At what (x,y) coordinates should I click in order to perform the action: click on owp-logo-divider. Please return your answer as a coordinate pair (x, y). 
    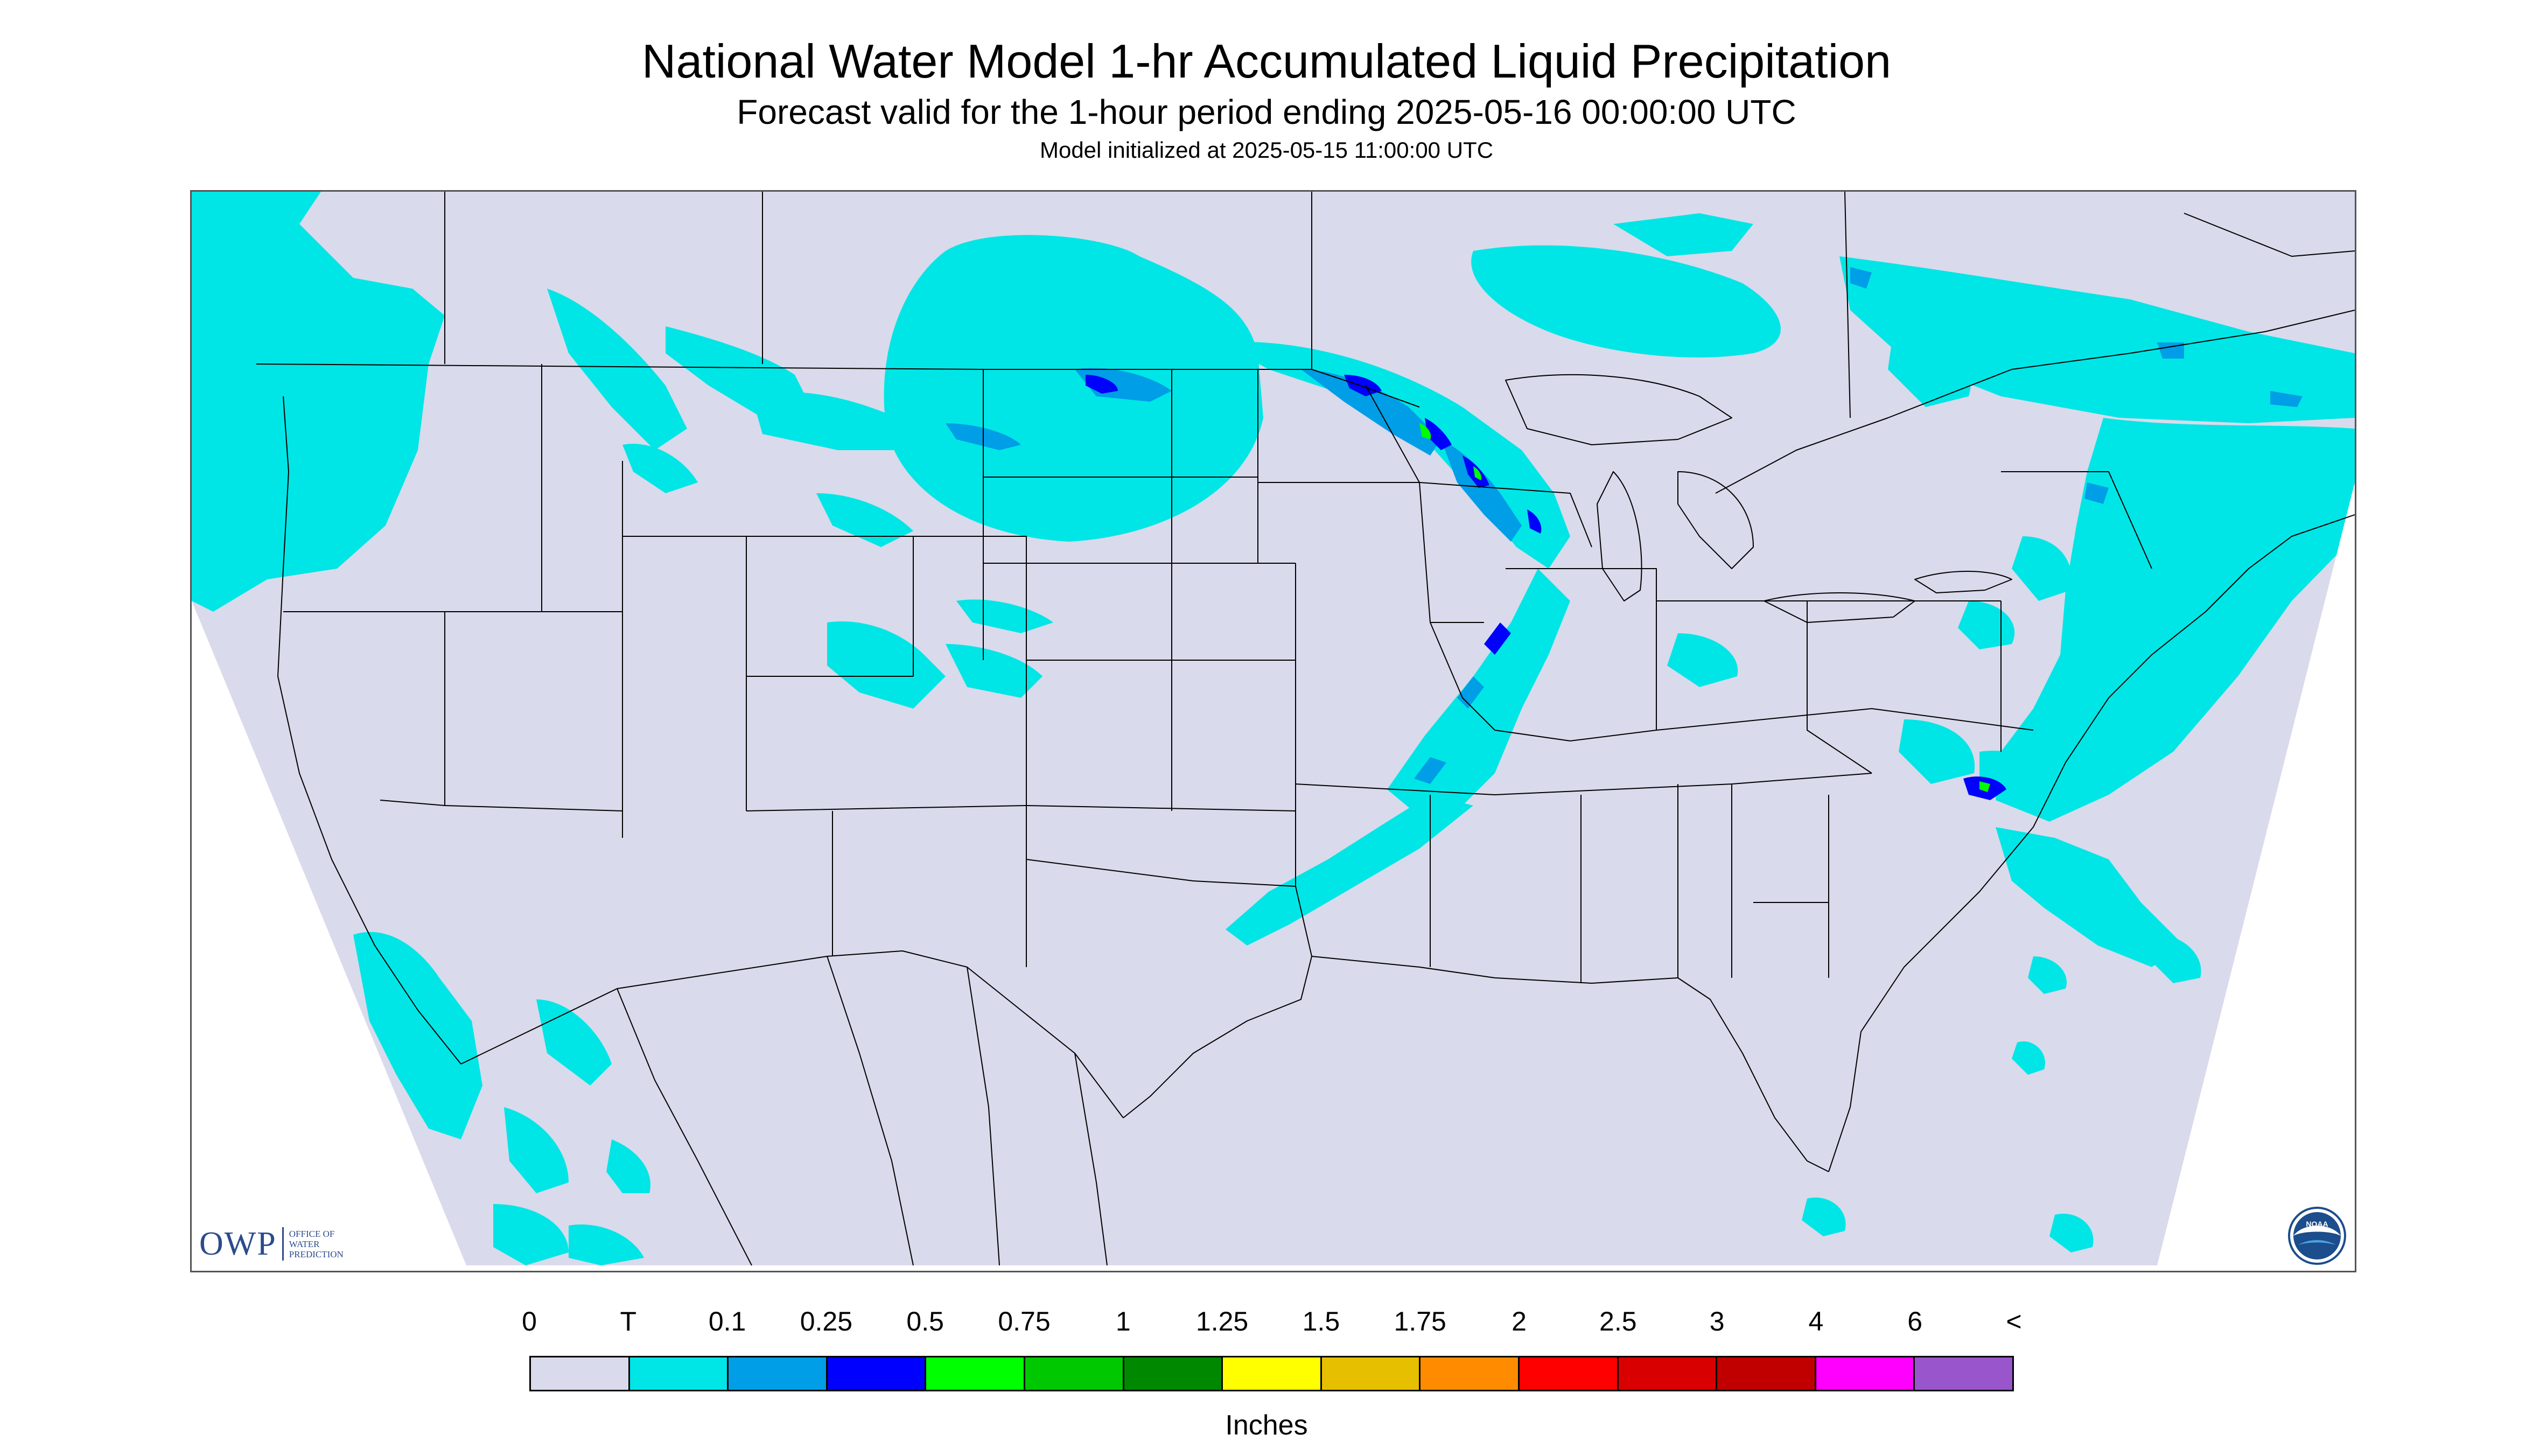
    Looking at the image, I should click on (283, 1244).